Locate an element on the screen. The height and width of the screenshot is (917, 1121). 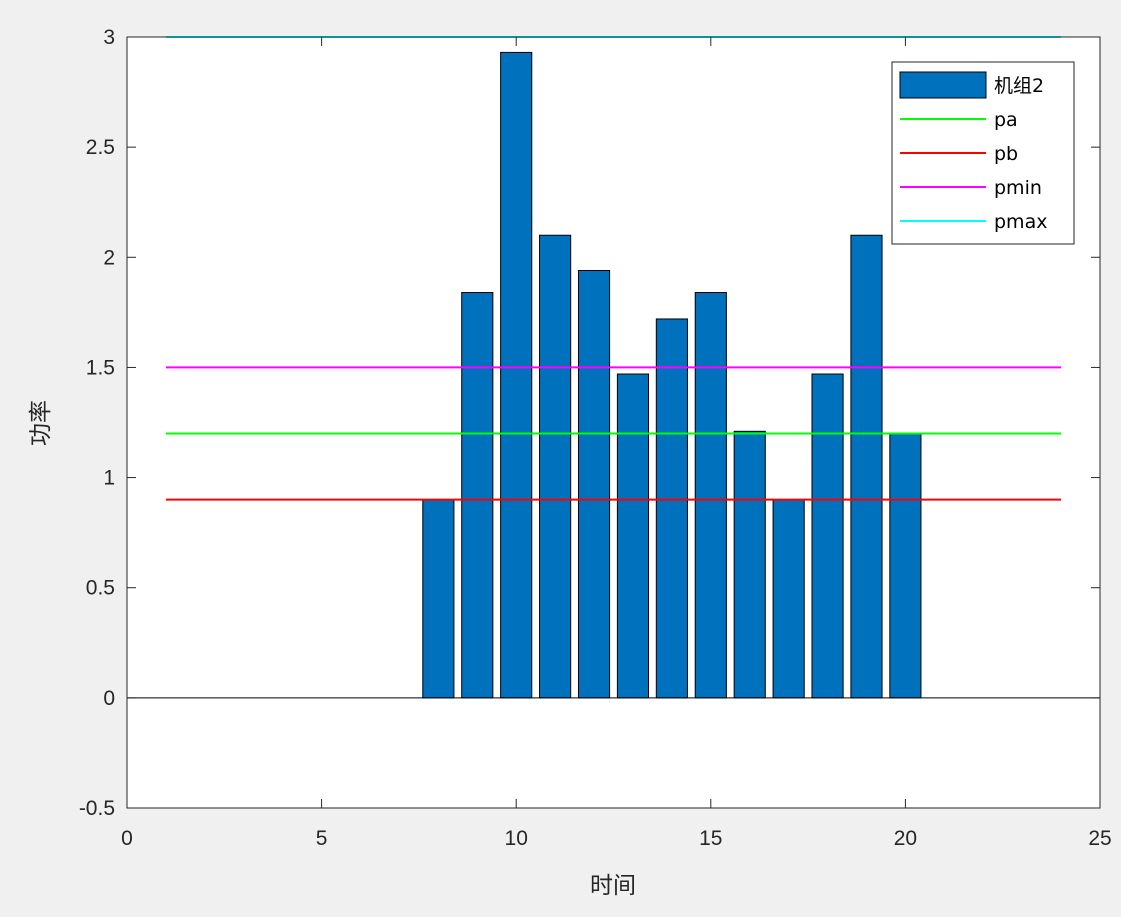
x-axis-label: 时间 is located at coordinates (613, 886).